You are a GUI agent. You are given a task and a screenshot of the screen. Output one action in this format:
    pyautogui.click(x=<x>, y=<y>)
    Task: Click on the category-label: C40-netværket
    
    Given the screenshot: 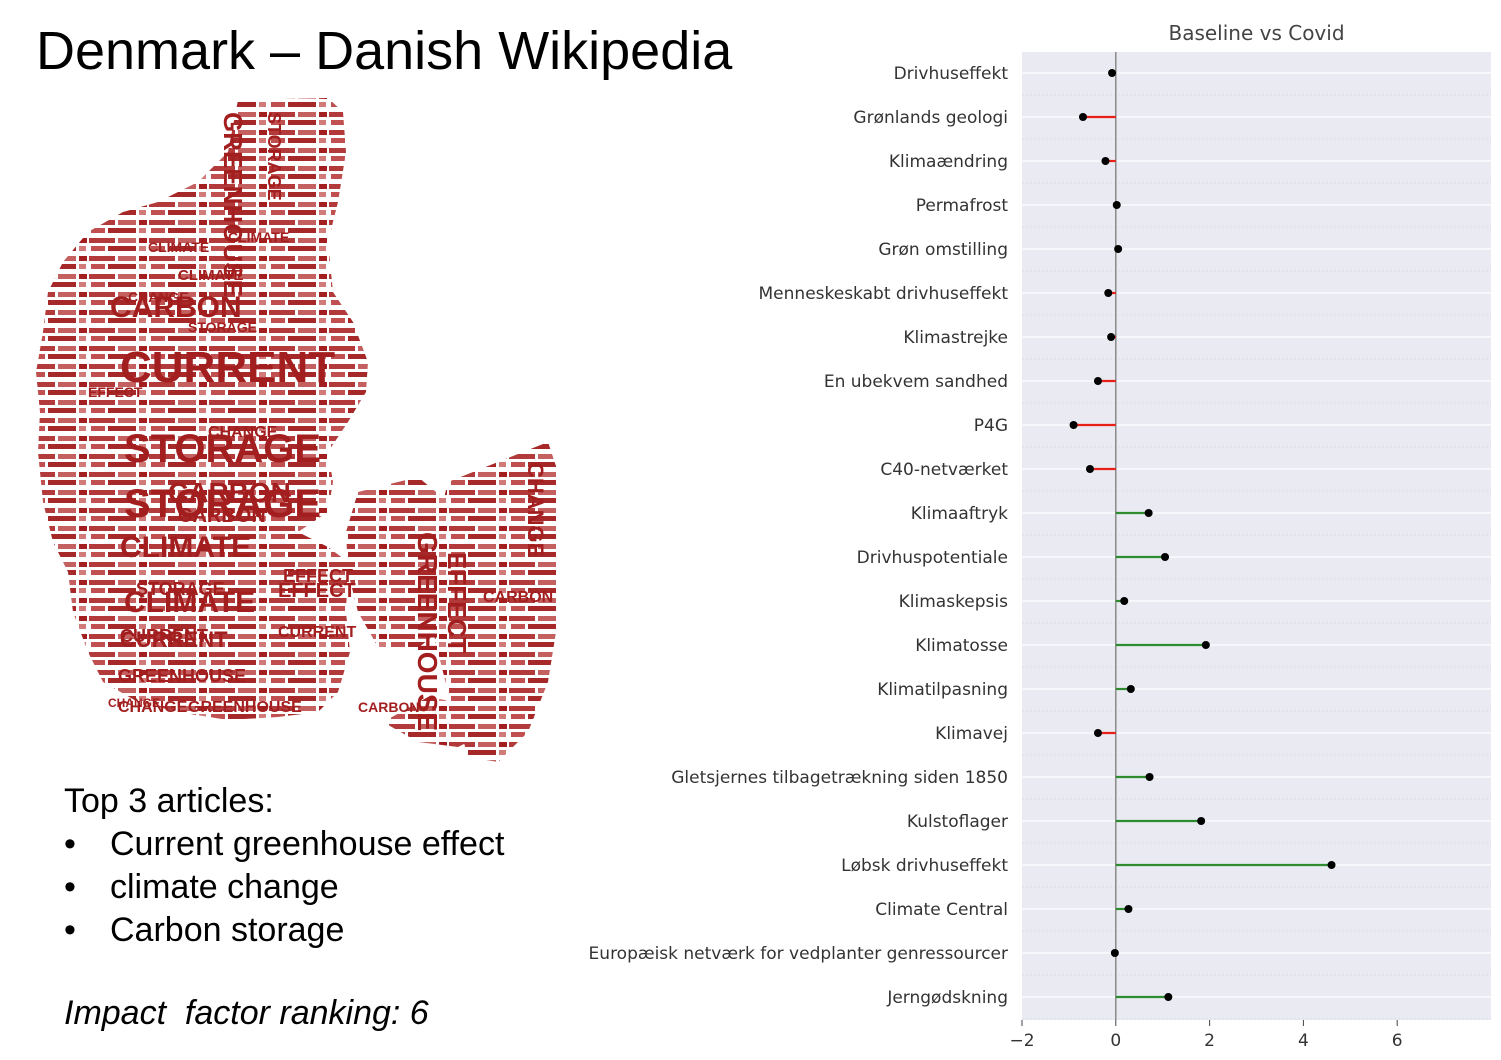 What is the action you would take?
    pyautogui.click(x=944, y=470)
    